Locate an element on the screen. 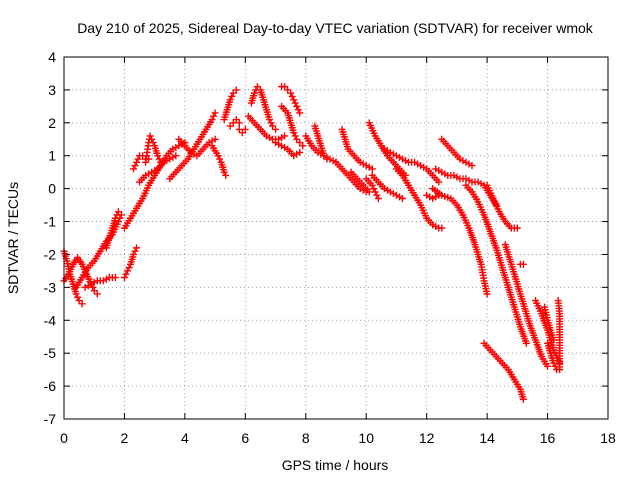  x-tick-label: 14 is located at coordinates (487, 438).